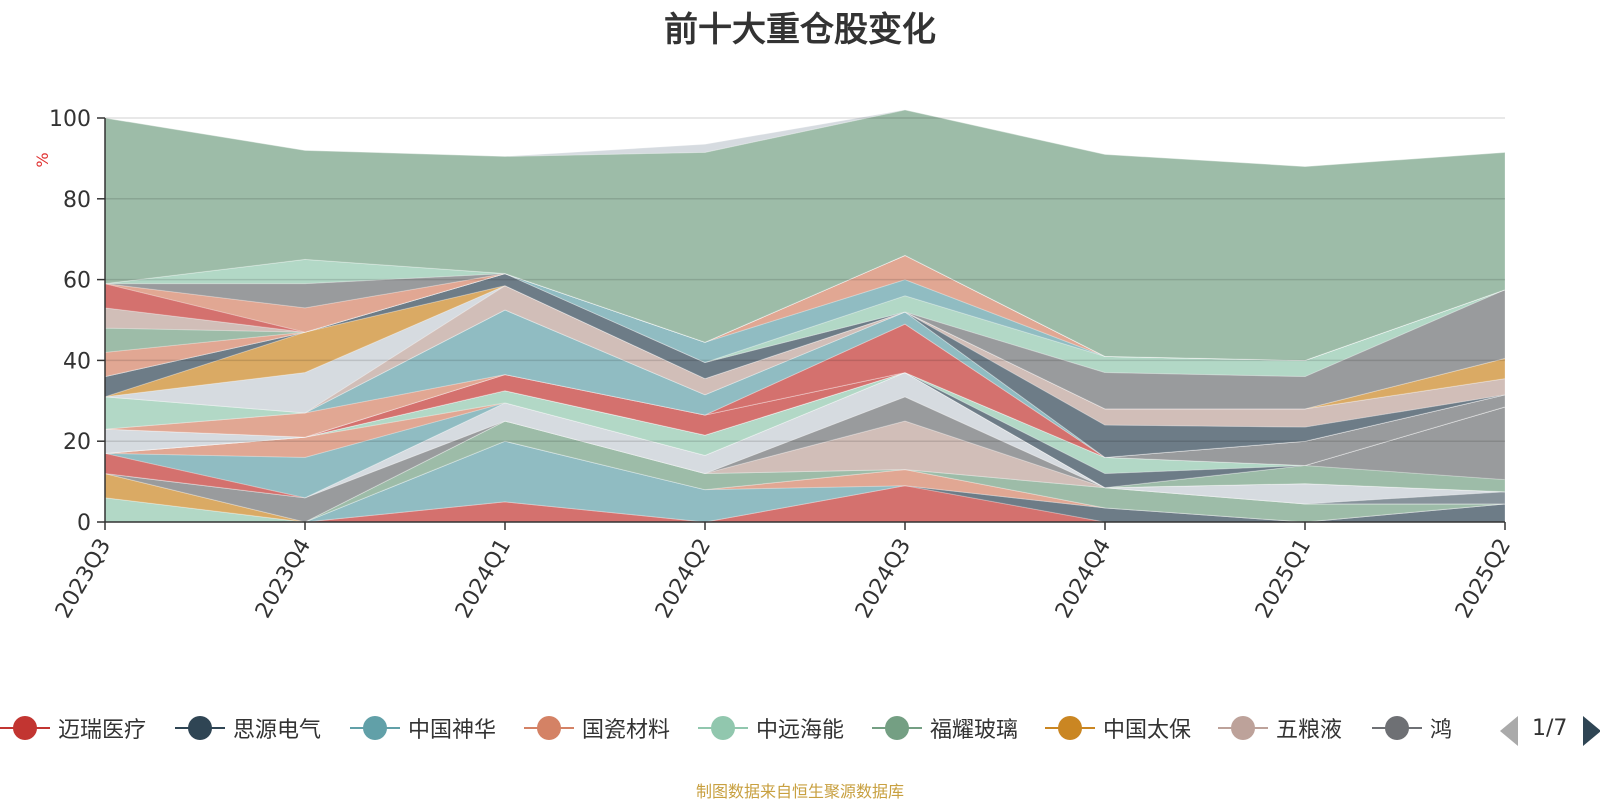 Image resolution: width=1600 pixels, height=802 pixels. I want to click on legend-item: 五粮液, so click(1280, 728).